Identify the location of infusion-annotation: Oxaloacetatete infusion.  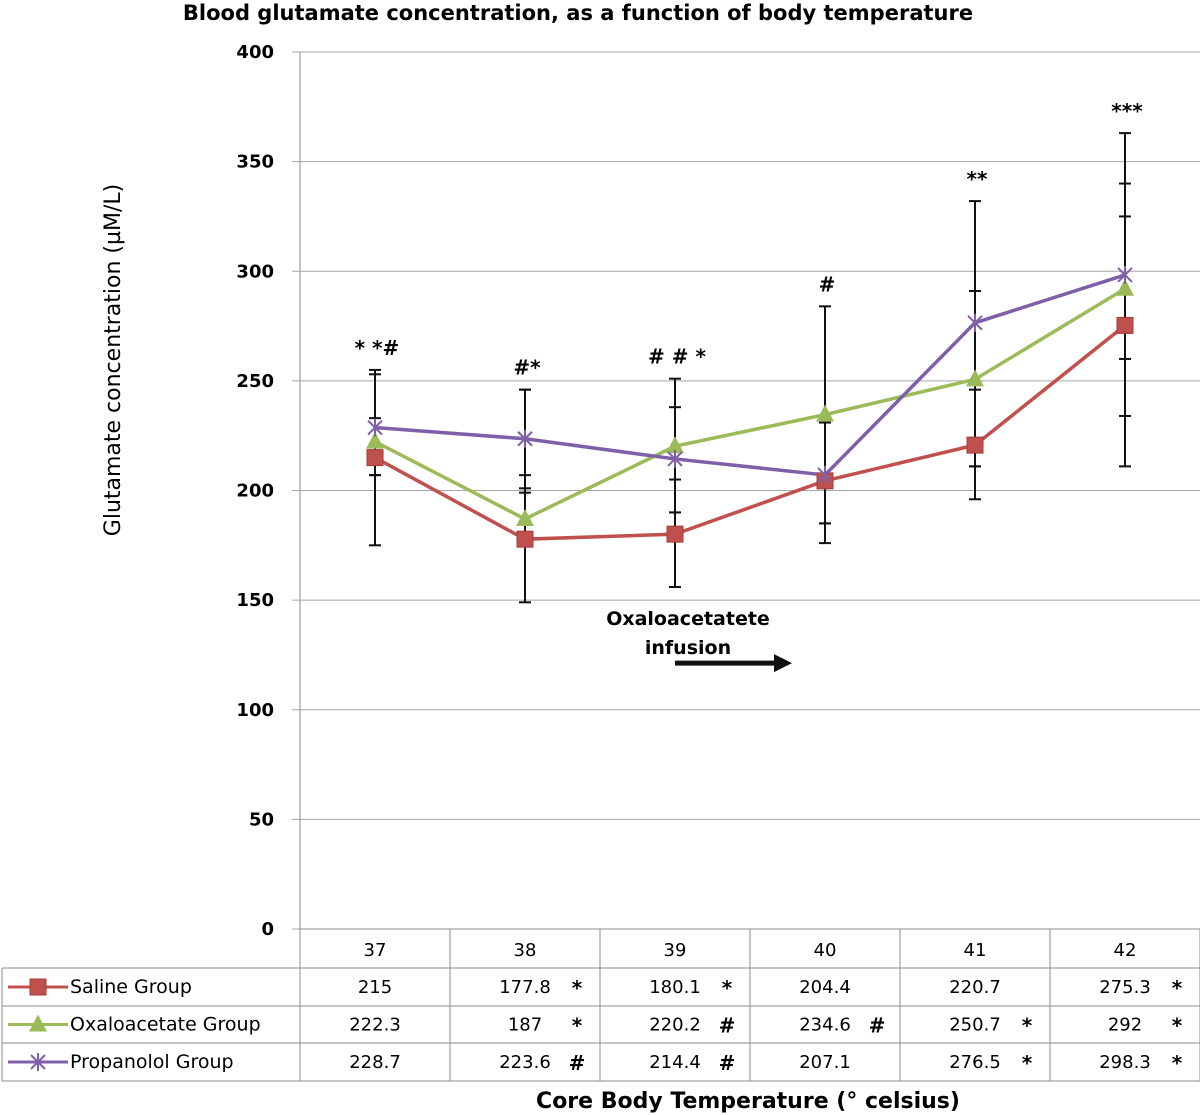
(699, 640).